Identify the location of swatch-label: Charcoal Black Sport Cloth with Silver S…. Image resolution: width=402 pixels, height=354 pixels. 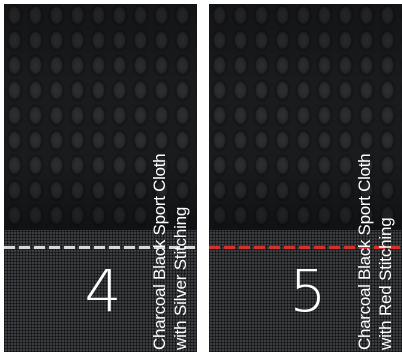
(170, 235).